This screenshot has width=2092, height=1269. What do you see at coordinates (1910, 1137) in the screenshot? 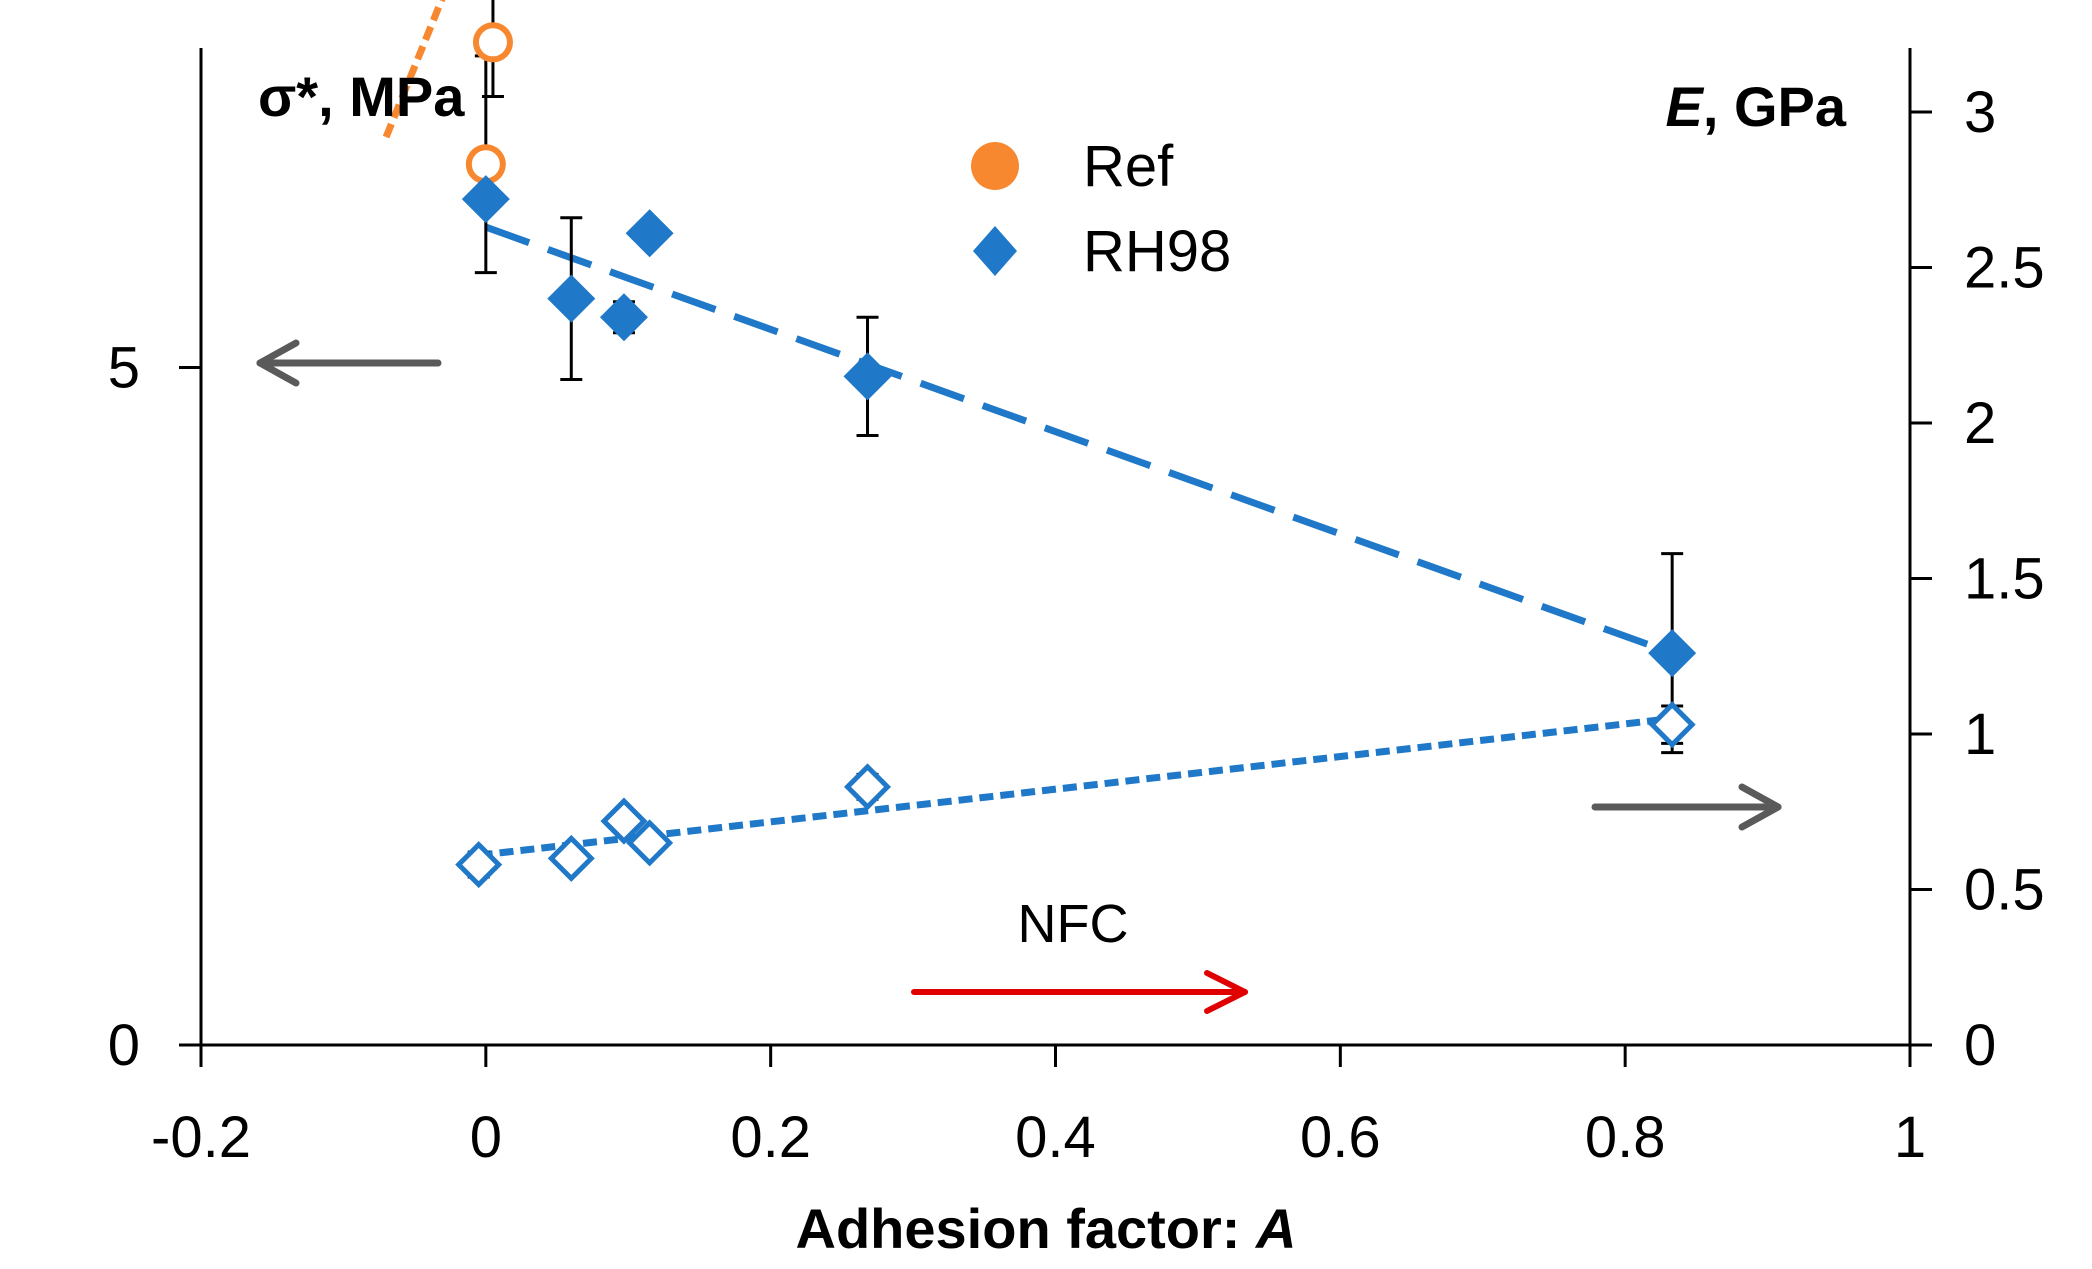
I see `x-tick-label: 1` at bounding box center [1910, 1137].